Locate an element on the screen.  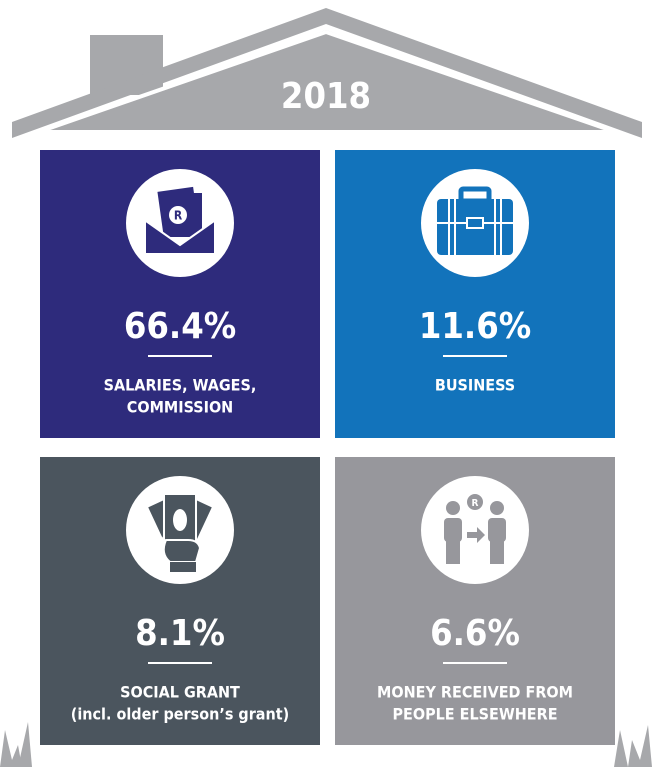
tile-label: COMMISSION is located at coordinates (180, 407).